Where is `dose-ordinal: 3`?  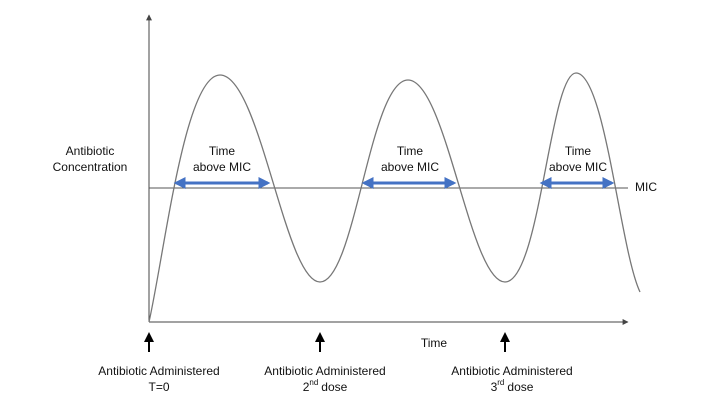
dose-ordinal: 3 is located at coordinates (494, 387).